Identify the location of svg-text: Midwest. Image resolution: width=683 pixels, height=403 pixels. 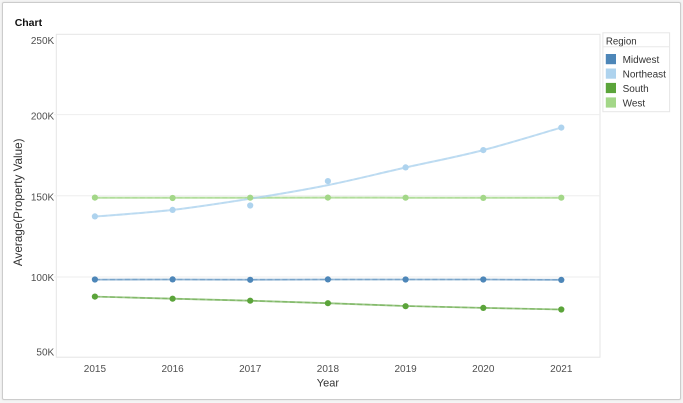
(641, 60).